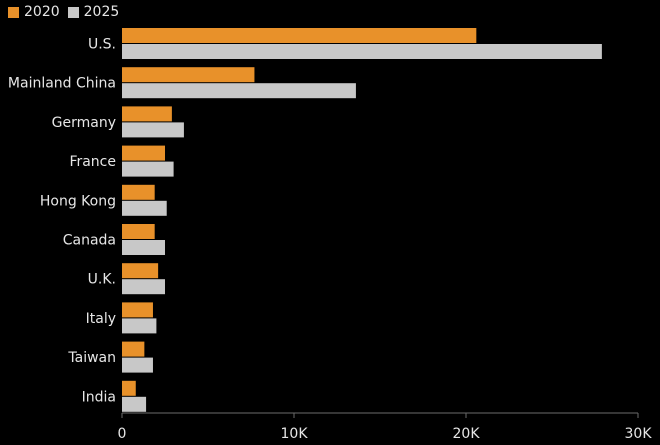 Image resolution: width=660 pixels, height=445 pixels. What do you see at coordinates (92, 162) in the screenshot?
I see `category-label: France` at bounding box center [92, 162].